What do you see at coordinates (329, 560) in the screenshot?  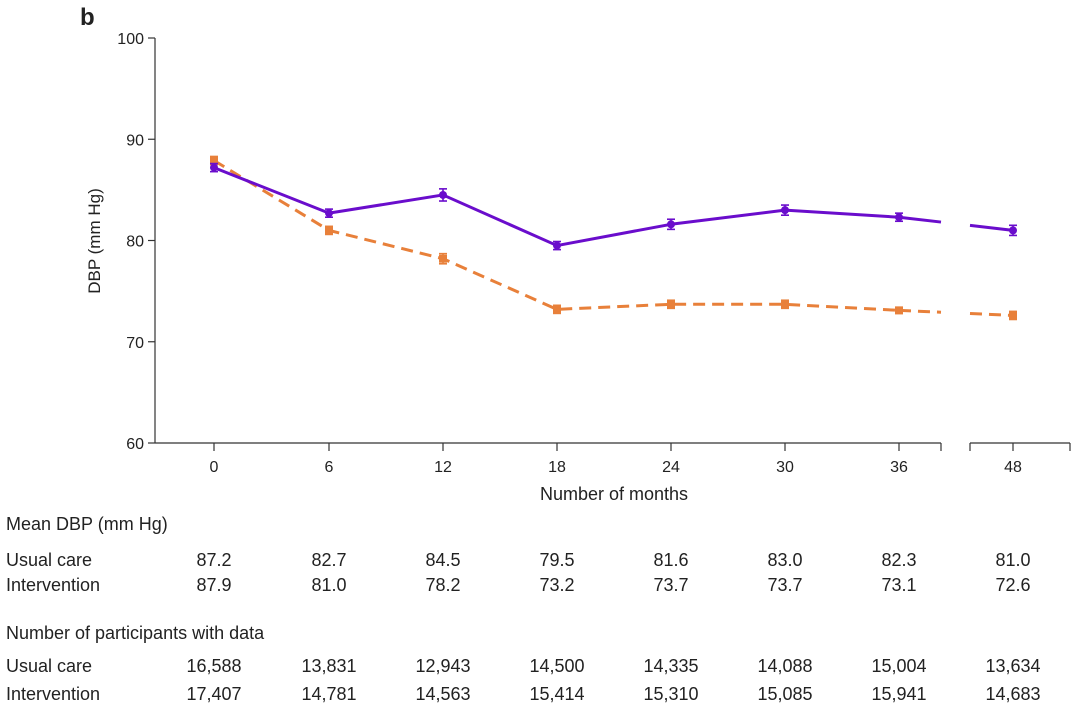 I see `mean-usual-care-cell: 82.7` at bounding box center [329, 560].